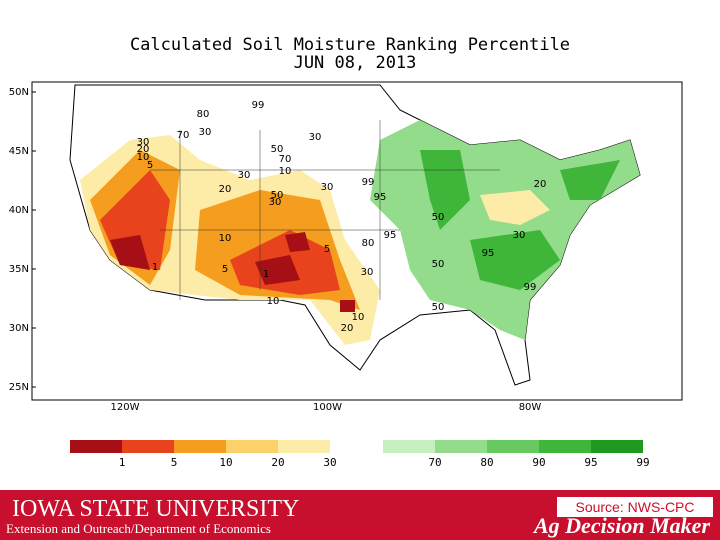  What do you see at coordinates (174, 462) in the screenshot?
I see `legend-label: 5` at bounding box center [174, 462].